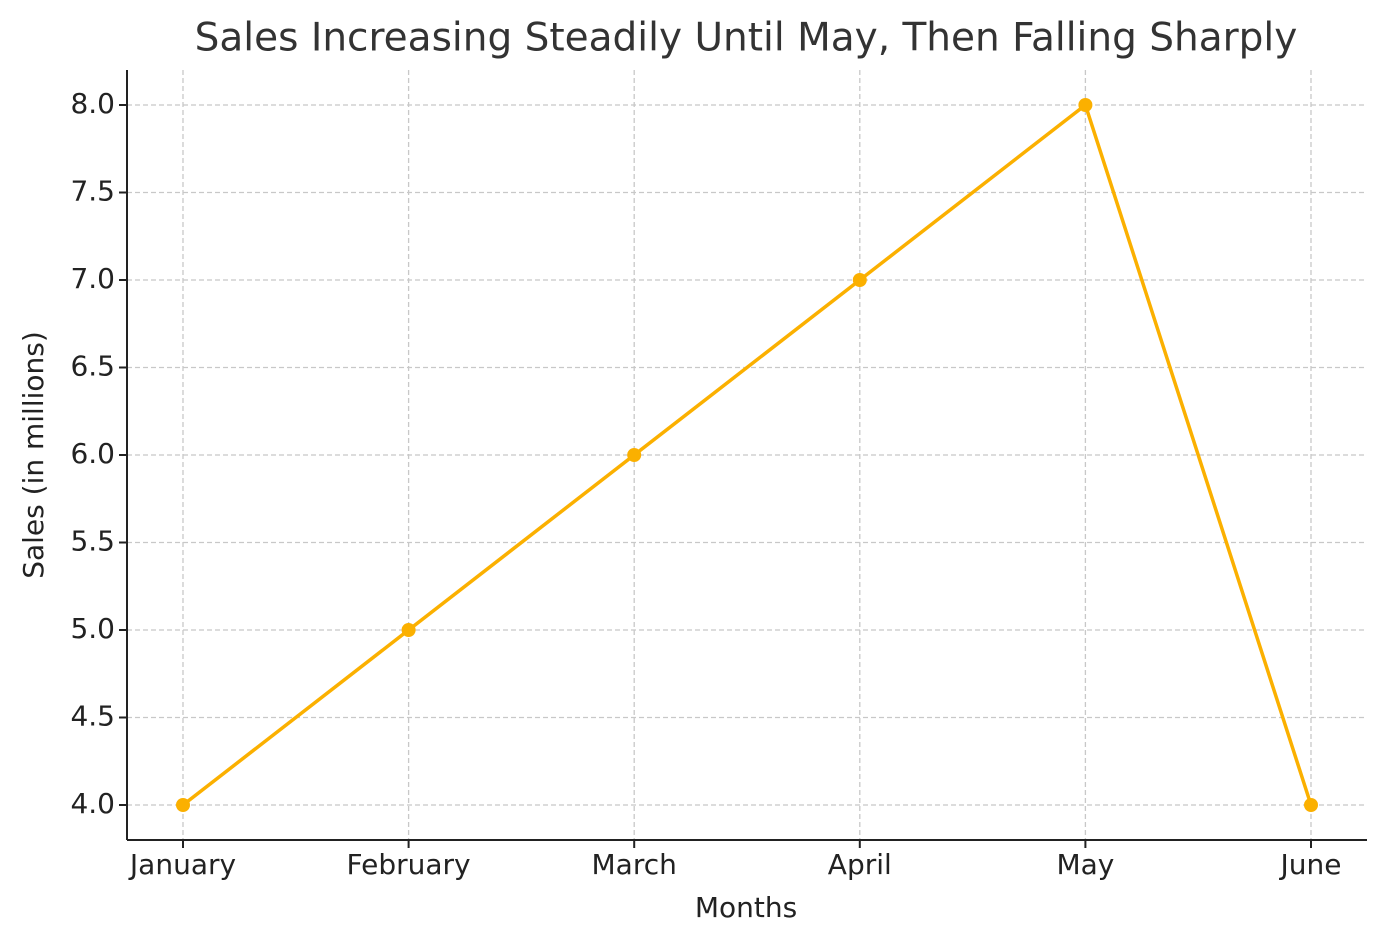 This screenshot has width=1395, height=947. What do you see at coordinates (634, 864) in the screenshot?
I see `x-tick-label: March` at bounding box center [634, 864].